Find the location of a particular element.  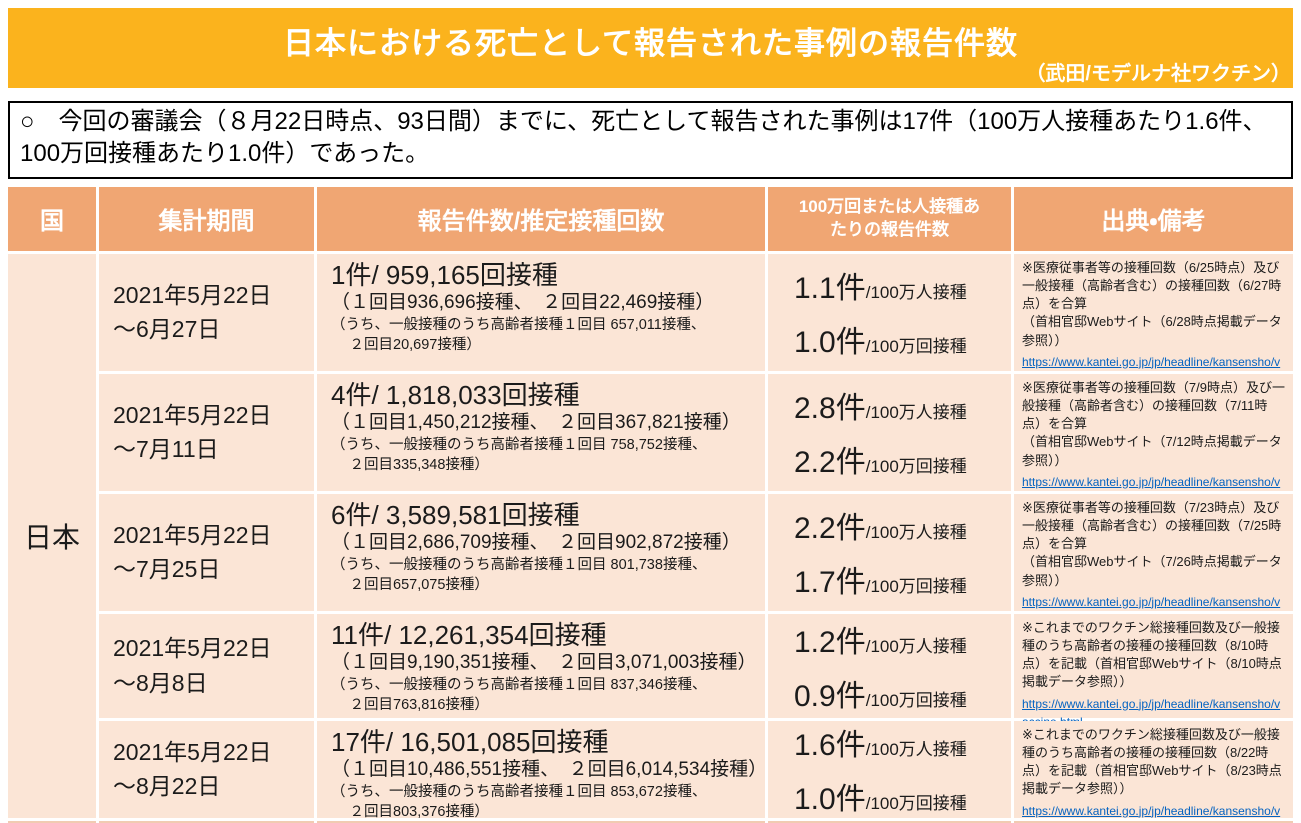

rate-per-person: 1.1件/100万人接種 is located at coordinates (902, 285).